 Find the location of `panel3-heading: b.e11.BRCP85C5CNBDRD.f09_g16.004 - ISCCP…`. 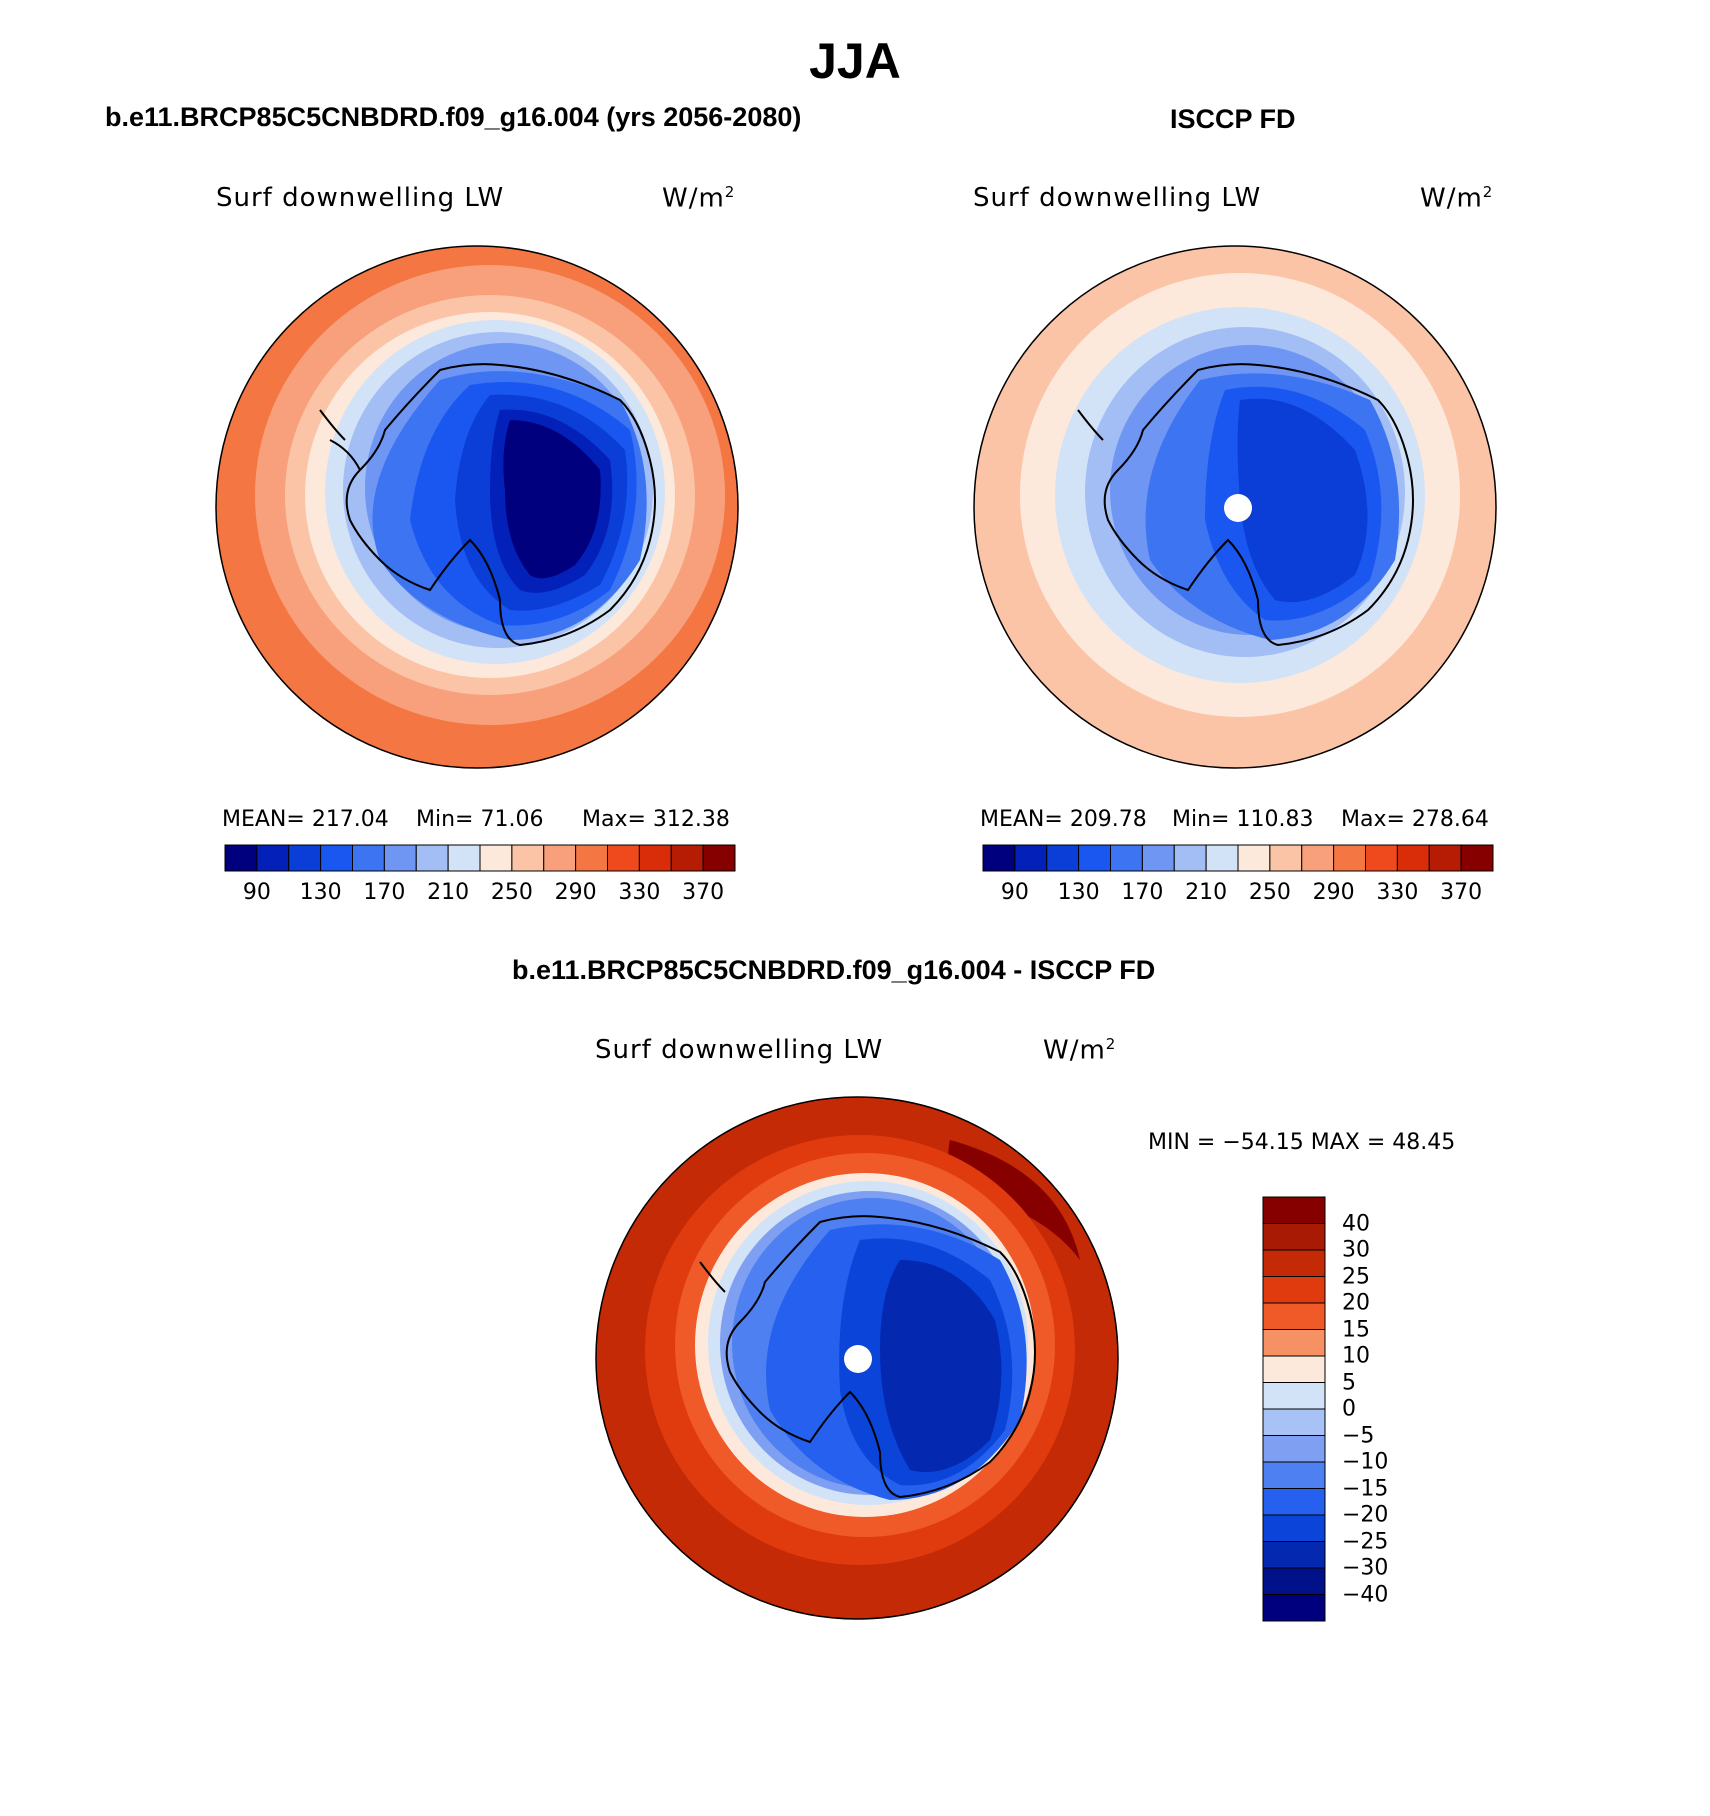

panel3-heading: b.e11.BRCP85C5CNBDRD.f09_g16.004 - ISCCP… is located at coordinates (834, 970).